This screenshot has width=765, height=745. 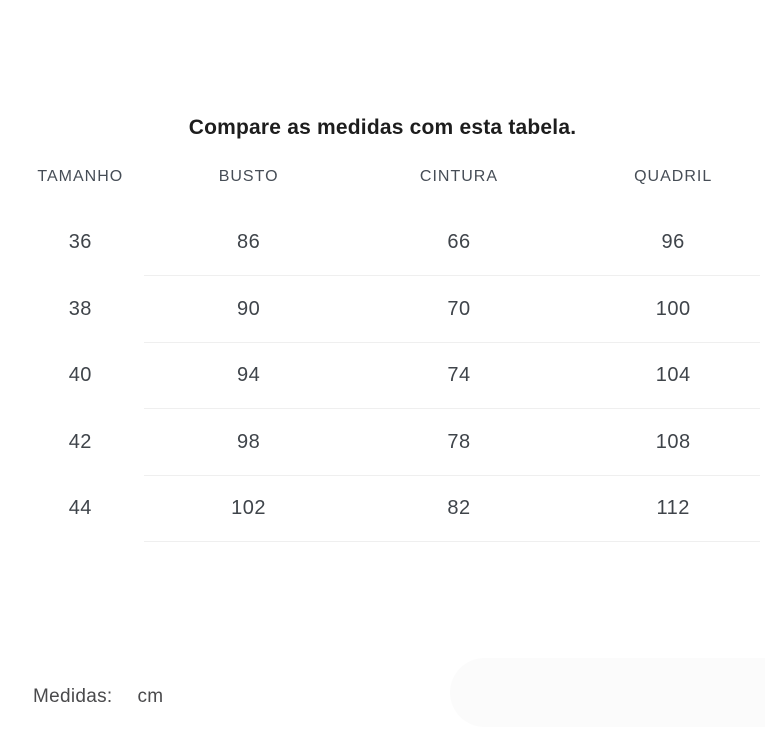 I want to click on table-cell: 70, so click(x=459, y=308).